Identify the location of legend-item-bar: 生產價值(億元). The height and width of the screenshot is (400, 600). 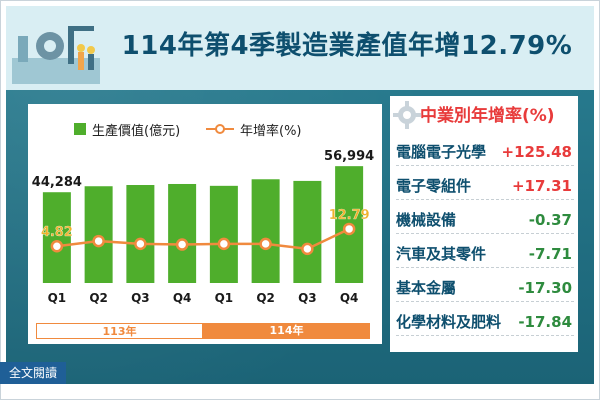
(127, 129).